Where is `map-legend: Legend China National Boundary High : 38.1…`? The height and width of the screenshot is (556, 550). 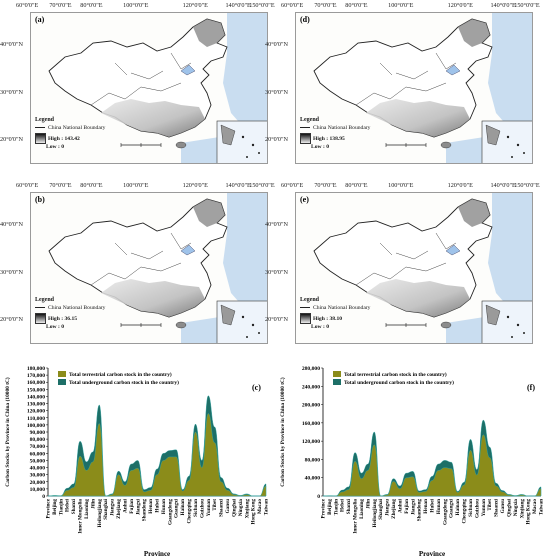
map-legend: Legend China National Boundary High : 38.1… is located at coordinates (335, 314).